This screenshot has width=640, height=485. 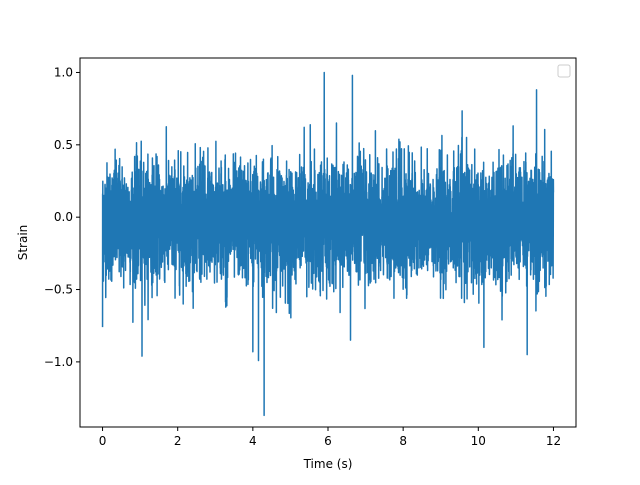 What do you see at coordinates (553, 441) in the screenshot?
I see `x-tick-label: 12` at bounding box center [553, 441].